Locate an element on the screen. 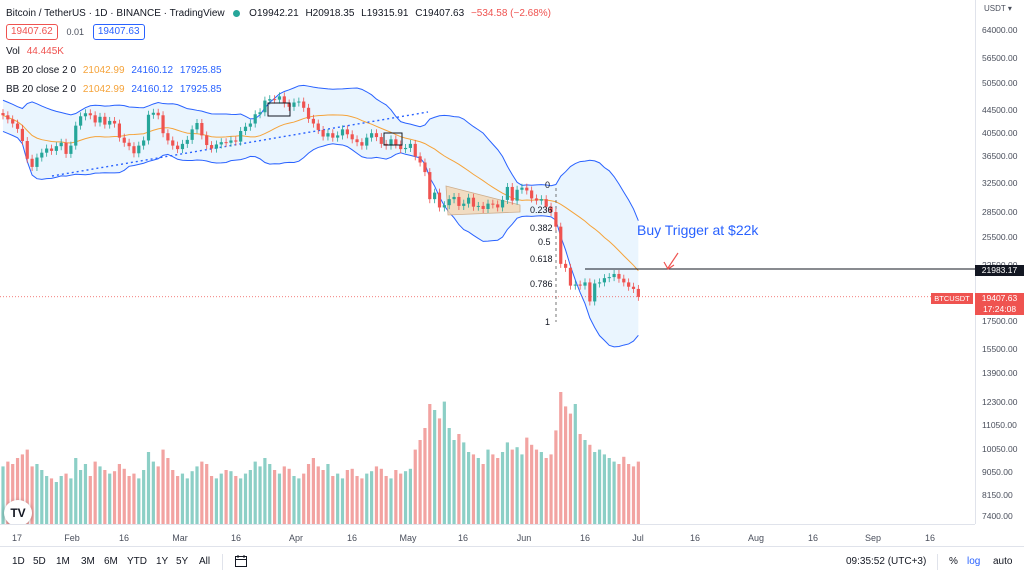  range-button-1d: 1D is located at coordinates (18, 561).